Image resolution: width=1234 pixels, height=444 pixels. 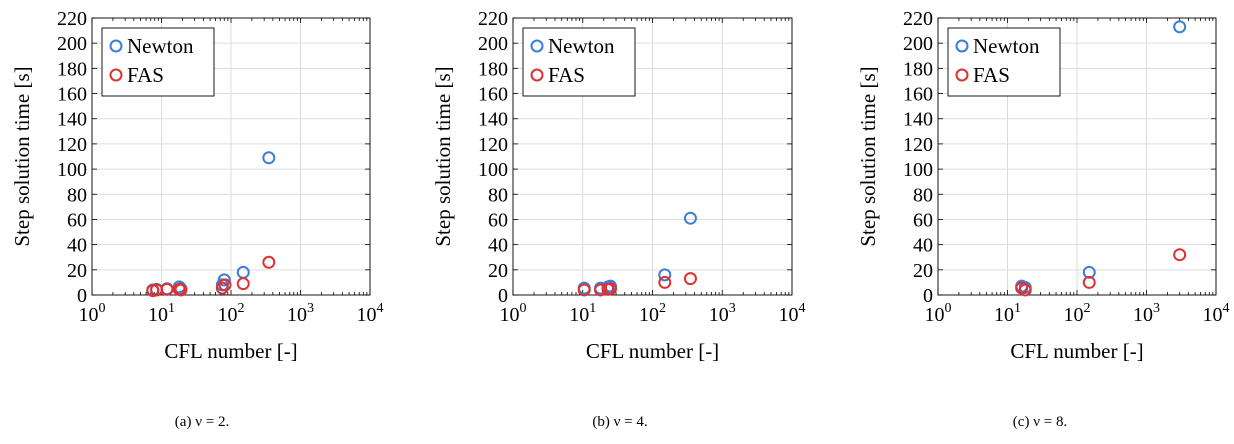 I want to click on caption-a-label: (a), so click(x=183, y=422).